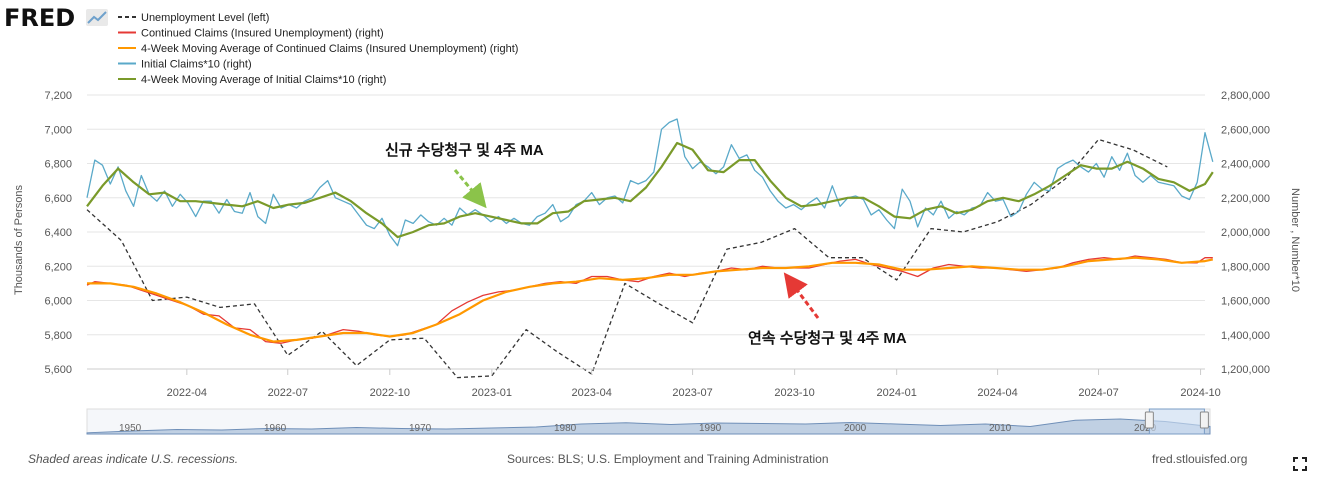 This screenshot has width=1320, height=489. I want to click on y-right-tick-label: 2,600,000, so click(1245, 130).